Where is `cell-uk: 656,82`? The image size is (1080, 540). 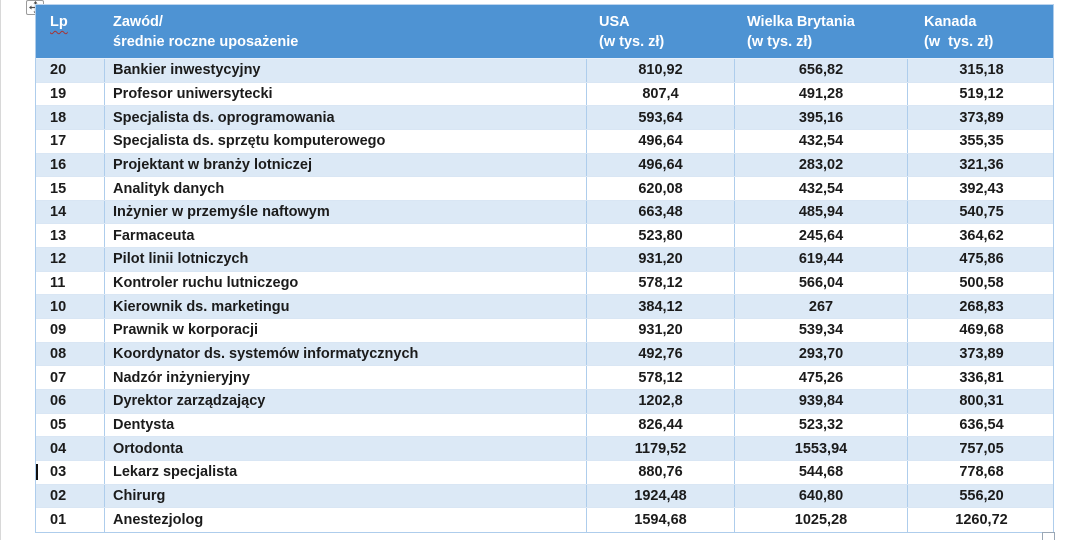 cell-uk: 656,82 is located at coordinates (821, 70).